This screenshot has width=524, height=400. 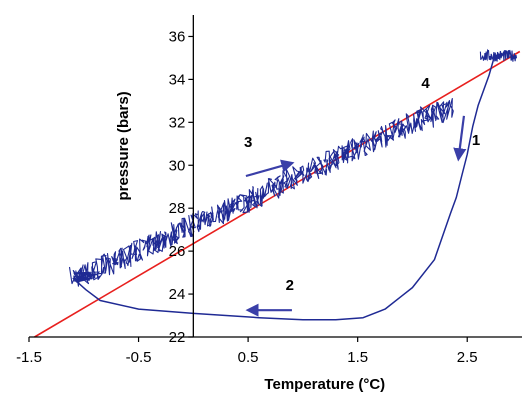 I want to click on x-tick-label: -1.5, so click(x=29, y=357).